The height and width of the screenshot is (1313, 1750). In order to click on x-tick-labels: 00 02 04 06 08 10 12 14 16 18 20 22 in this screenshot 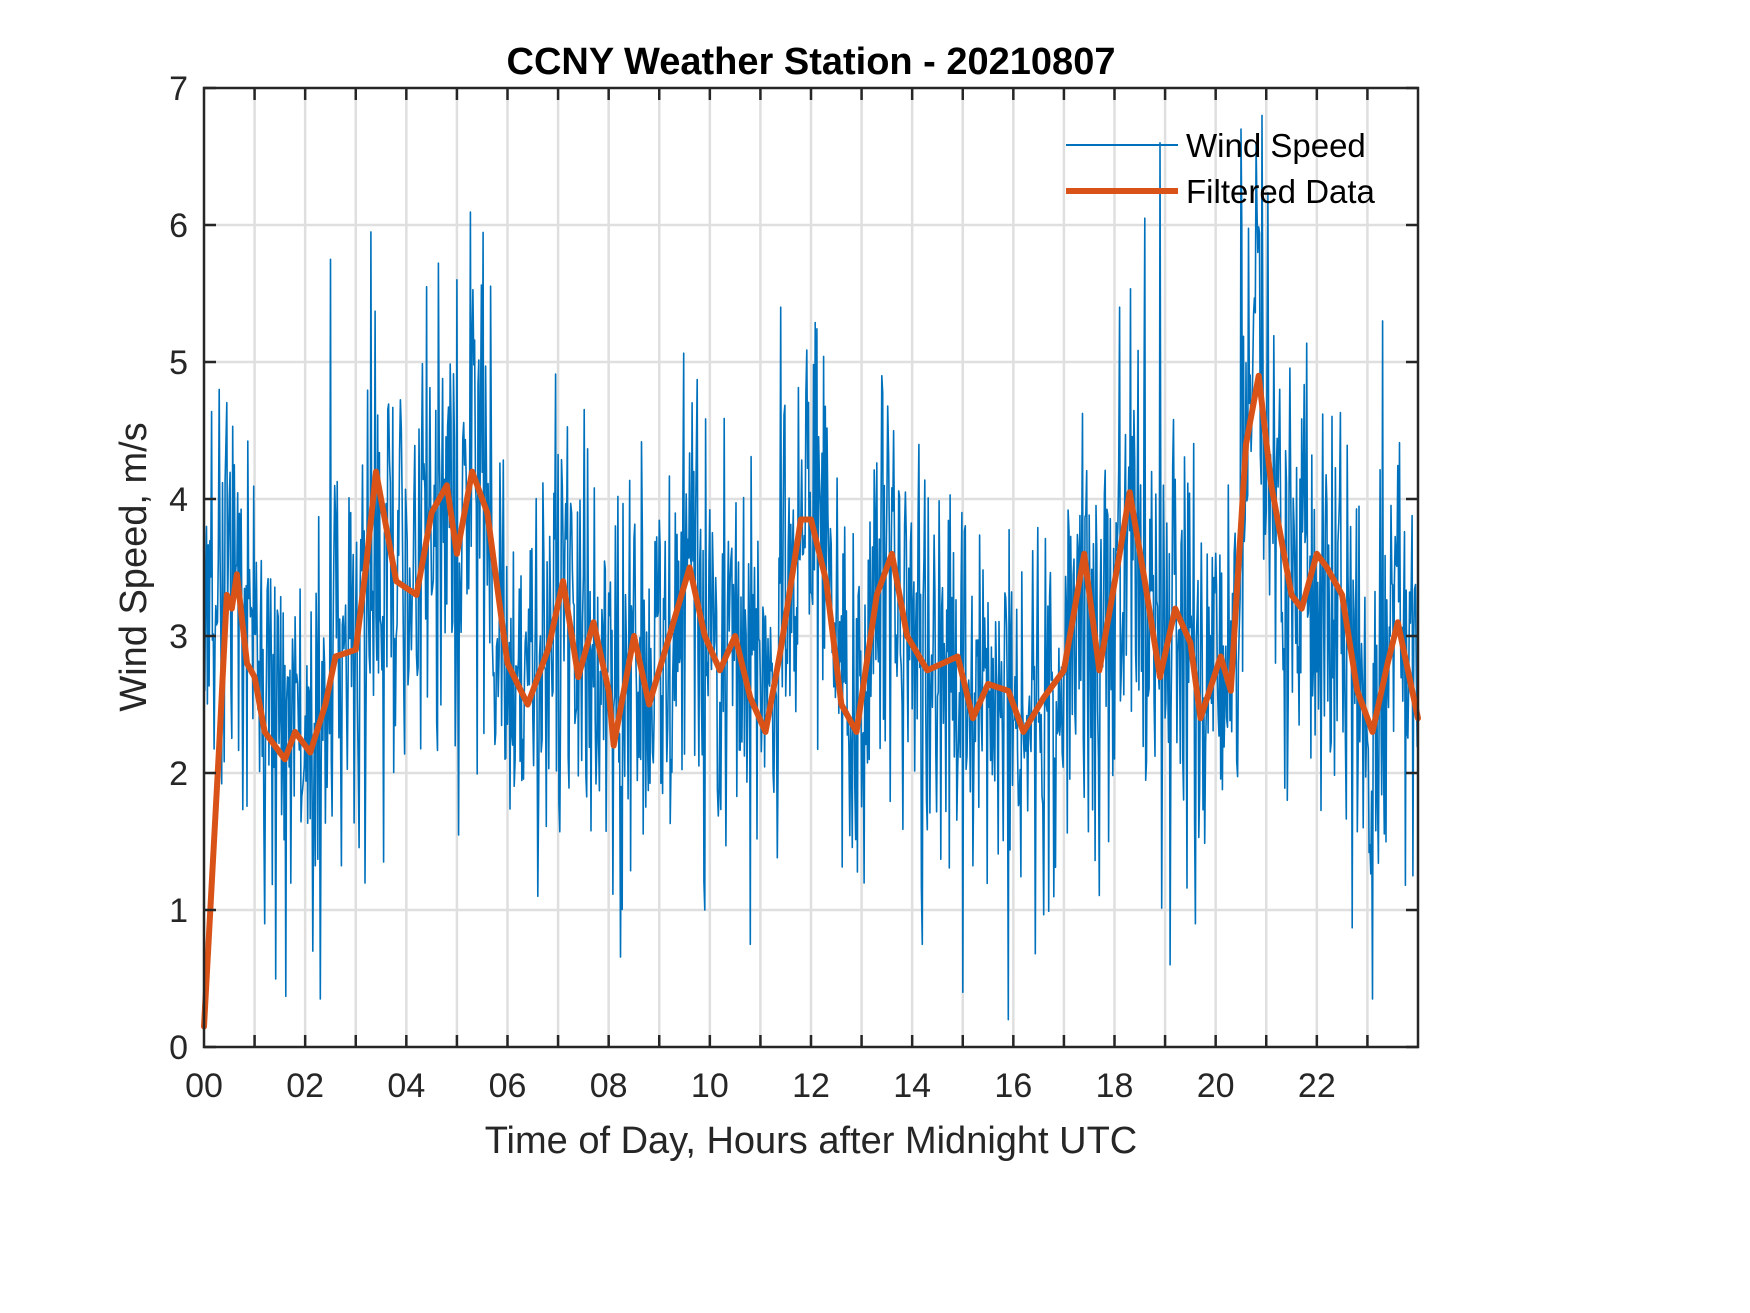, I will do `click(760, 1086)`.